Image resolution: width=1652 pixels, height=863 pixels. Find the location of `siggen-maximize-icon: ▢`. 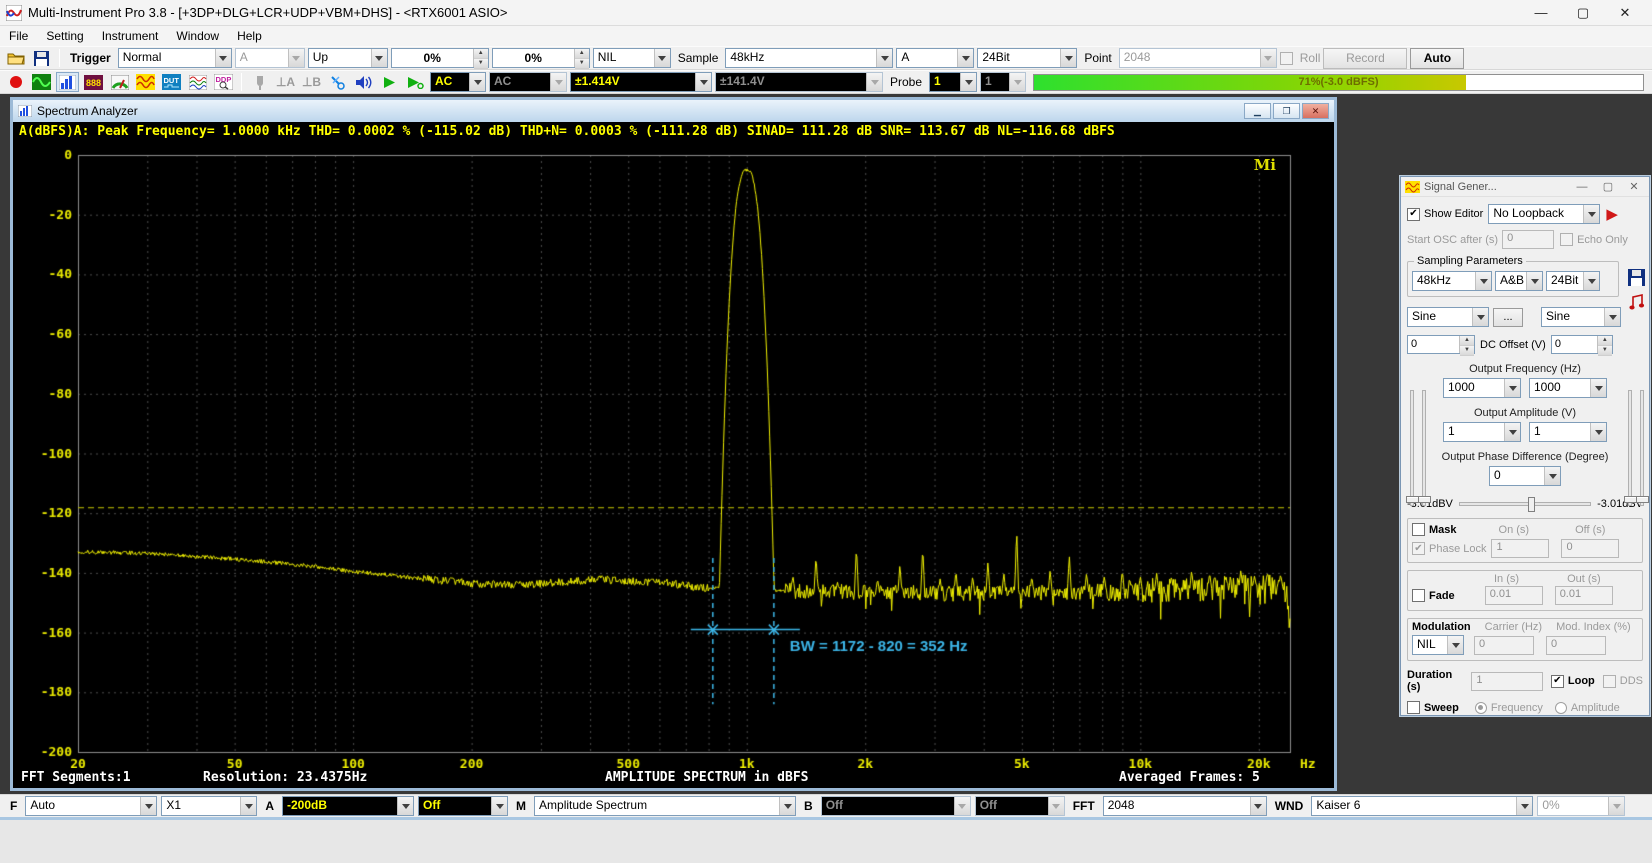

siggen-maximize-icon: ▢ is located at coordinates (1608, 187).